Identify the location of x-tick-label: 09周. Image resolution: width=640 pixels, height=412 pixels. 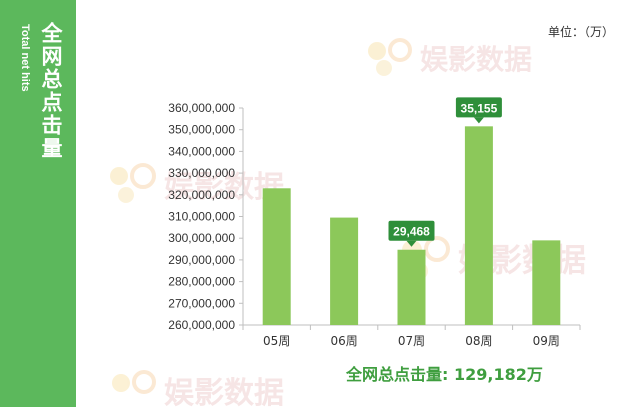
(546, 341).